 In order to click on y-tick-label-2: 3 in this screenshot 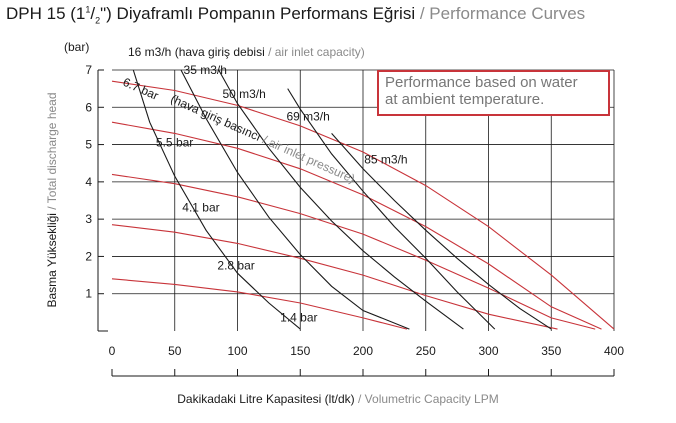, I will do `click(88, 219)`.